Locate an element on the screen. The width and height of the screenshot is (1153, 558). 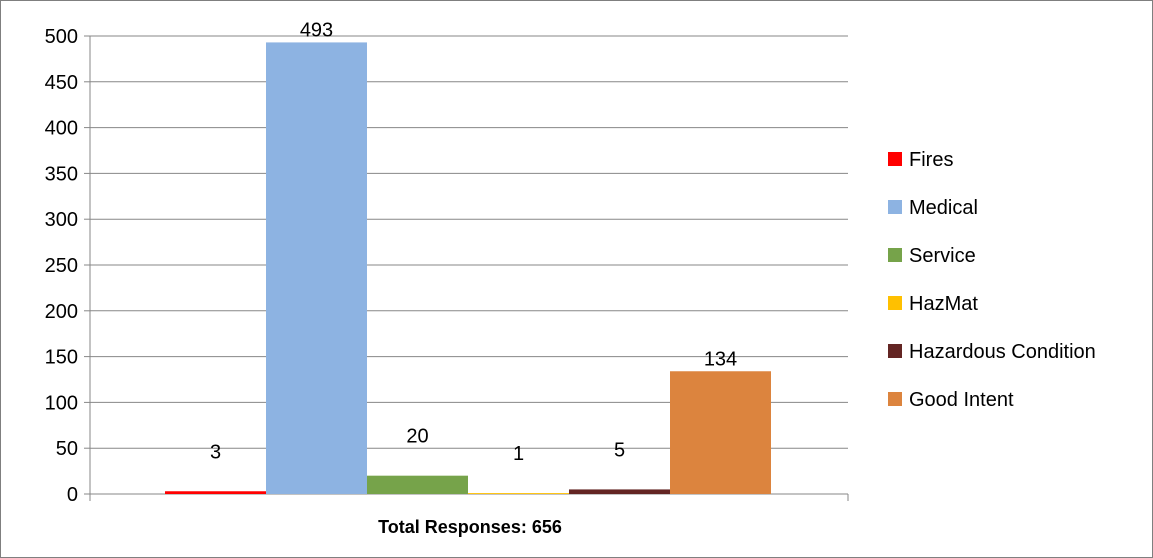
legend-label: Good Intent is located at coordinates (961, 400).